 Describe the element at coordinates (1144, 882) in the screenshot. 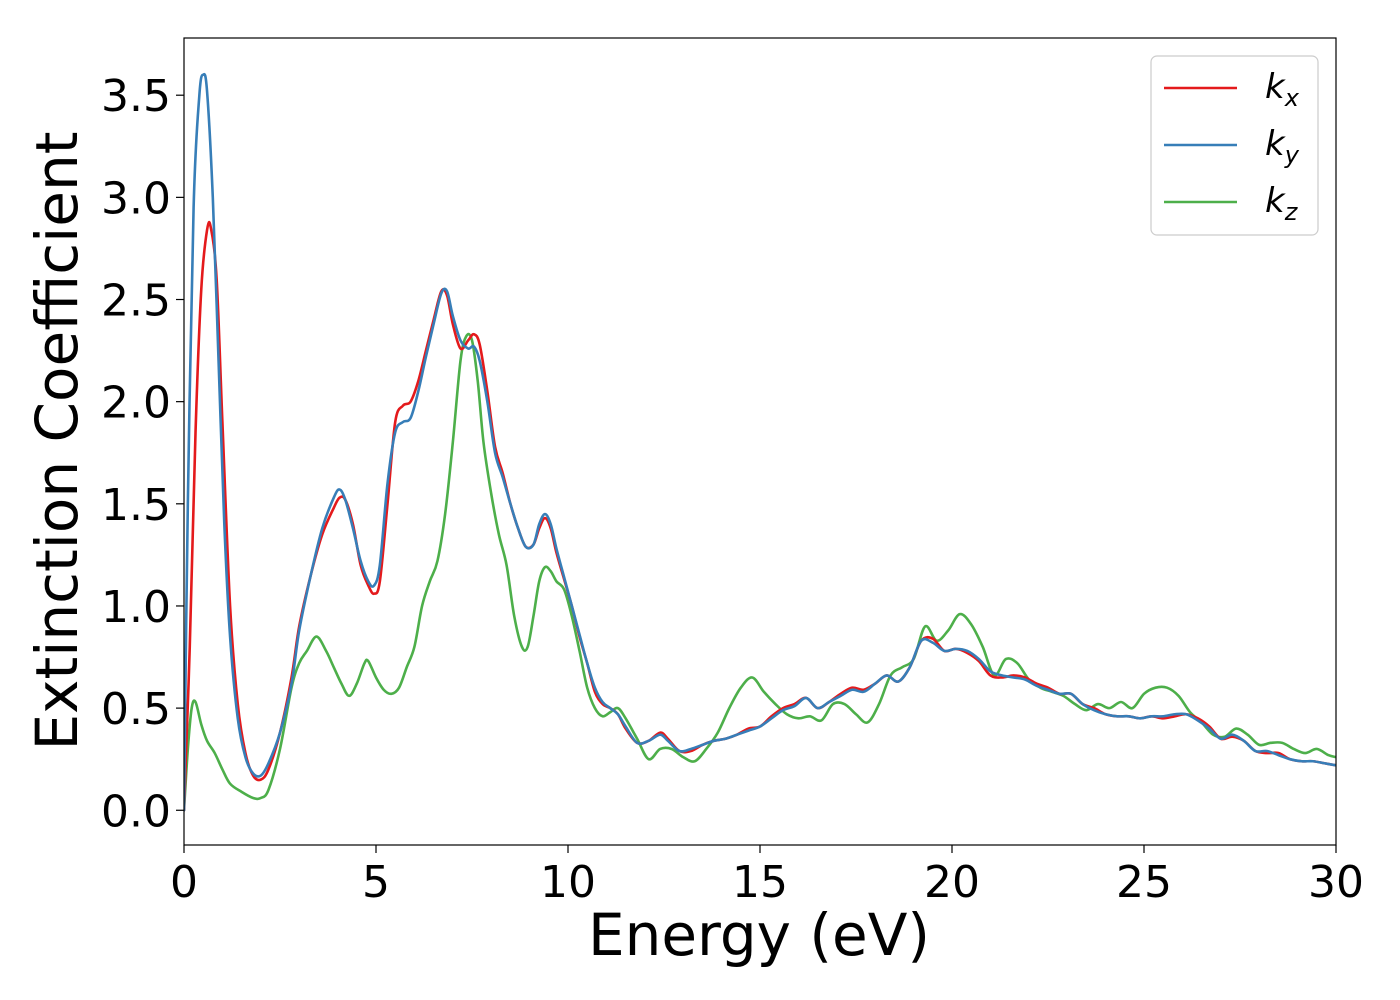

I see `x-tick-label: 25` at that location.